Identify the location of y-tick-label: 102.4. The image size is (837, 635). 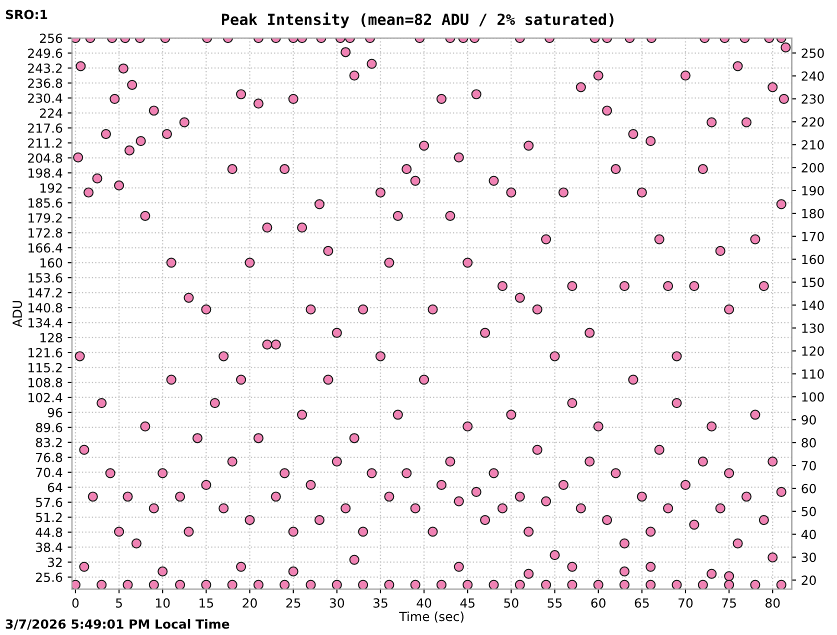
(45, 397).